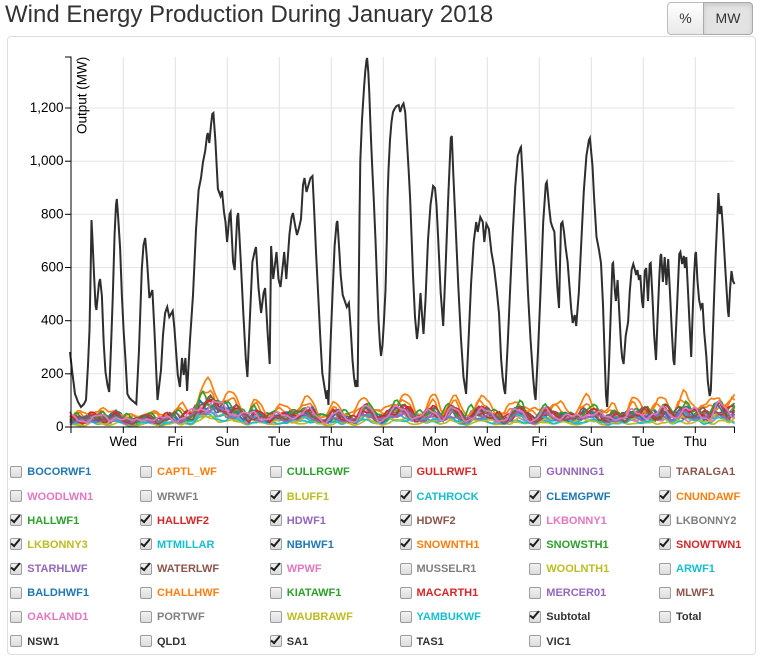 The image size is (760, 660). What do you see at coordinates (52, 213) in the screenshot?
I see `svg-text: 800` at bounding box center [52, 213].